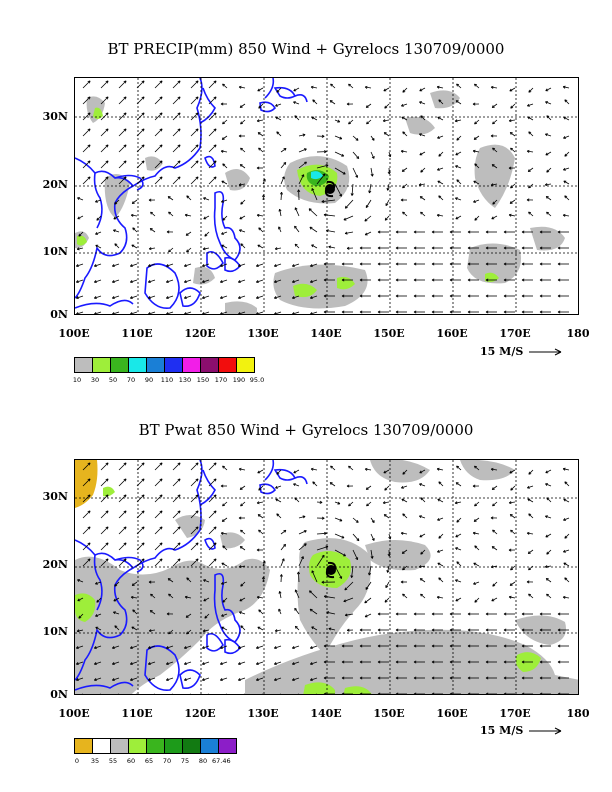  Describe the element at coordinates (149, 761) in the screenshot. I see `panel2-colorbar-labels: 0 35 55 60 65 70 75 80 67.46` at that location.